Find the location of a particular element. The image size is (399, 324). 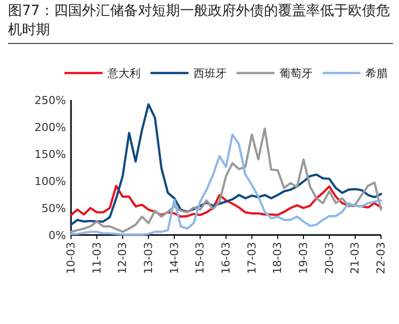

legend-label: 葡萄牙 is located at coordinates (296, 73).